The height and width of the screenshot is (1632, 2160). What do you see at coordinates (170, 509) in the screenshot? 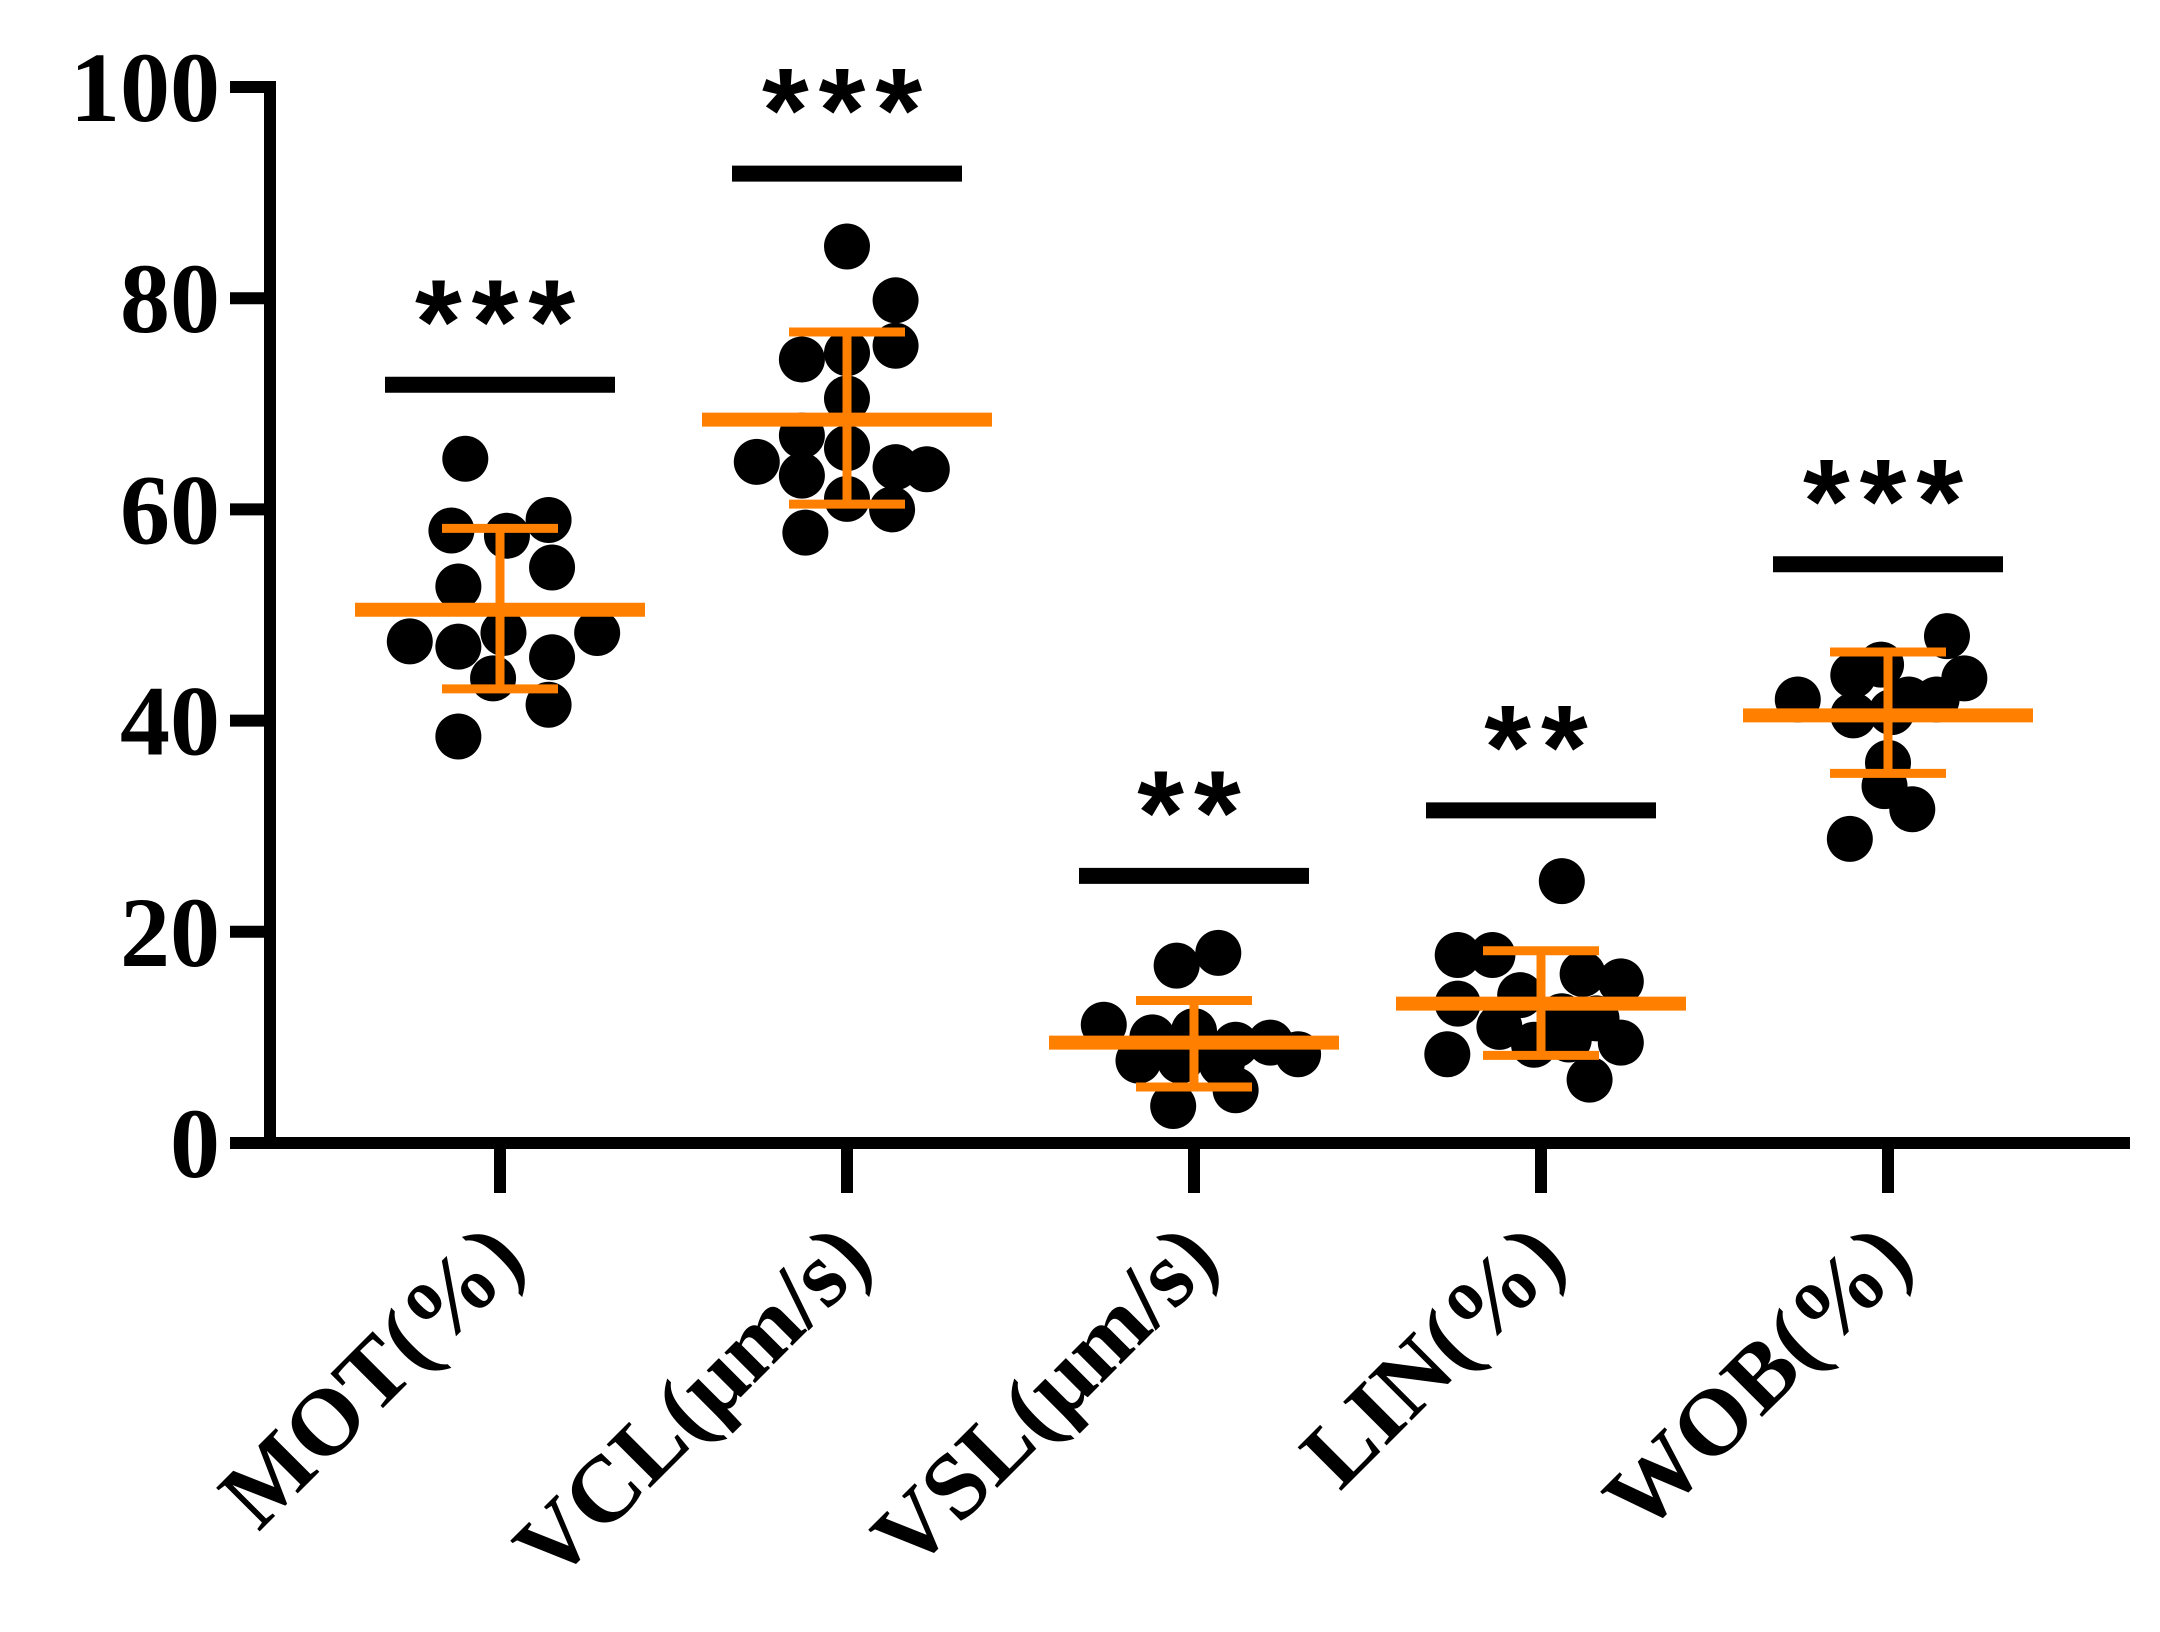
I see `y-tick-label: 60` at bounding box center [170, 509].